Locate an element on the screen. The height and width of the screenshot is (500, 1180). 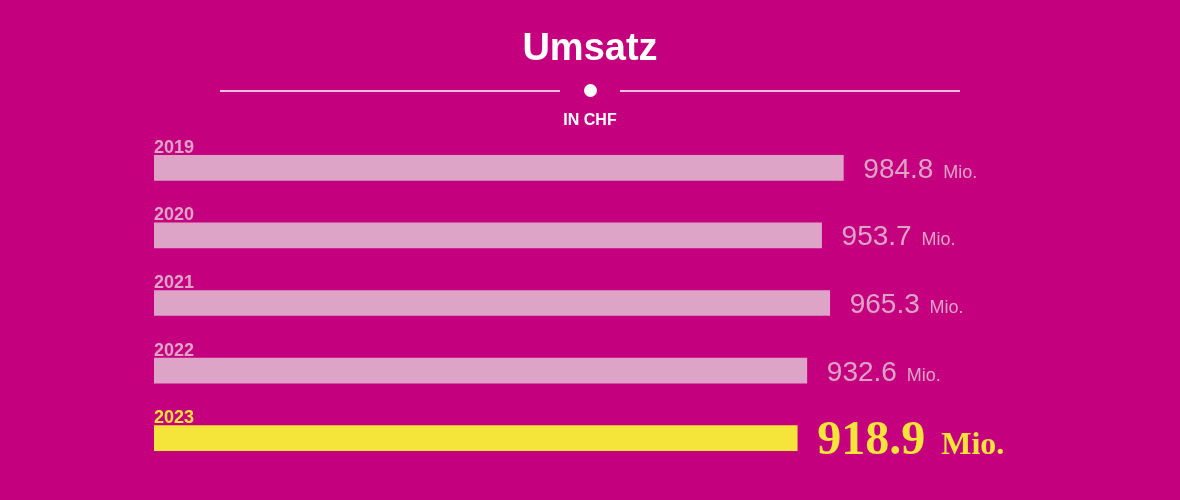
y-tick-label: 2023 is located at coordinates (174, 417).